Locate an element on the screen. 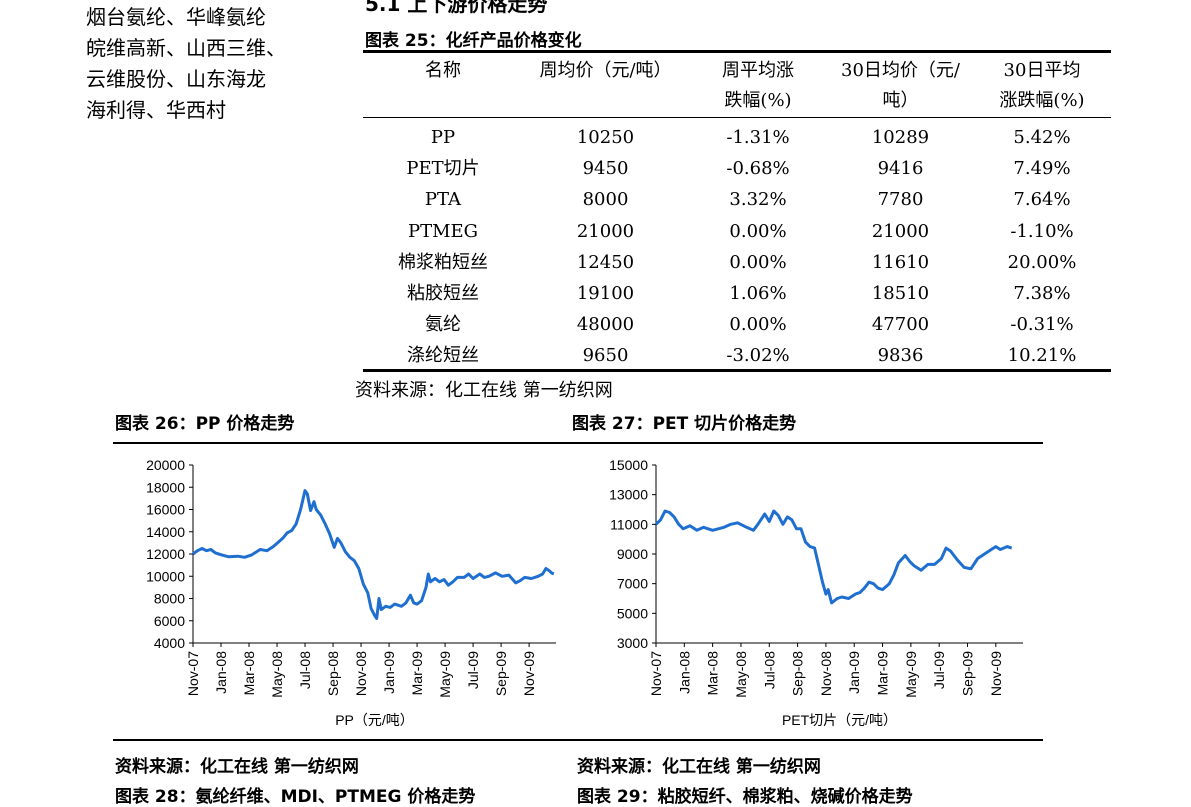 The width and height of the screenshot is (1191, 807). header-weekly-avg: 周均价（元/吨） is located at coordinates (605, 70).